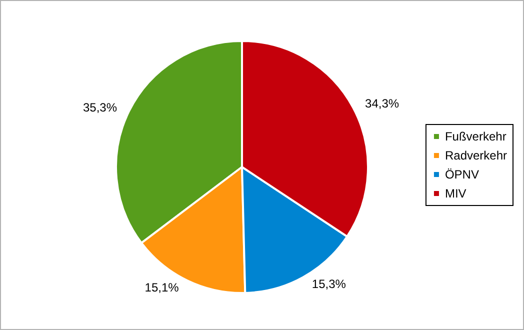 The width and height of the screenshot is (524, 330). What do you see at coordinates (329, 284) in the screenshot?
I see `data-label: 15,3%` at bounding box center [329, 284].